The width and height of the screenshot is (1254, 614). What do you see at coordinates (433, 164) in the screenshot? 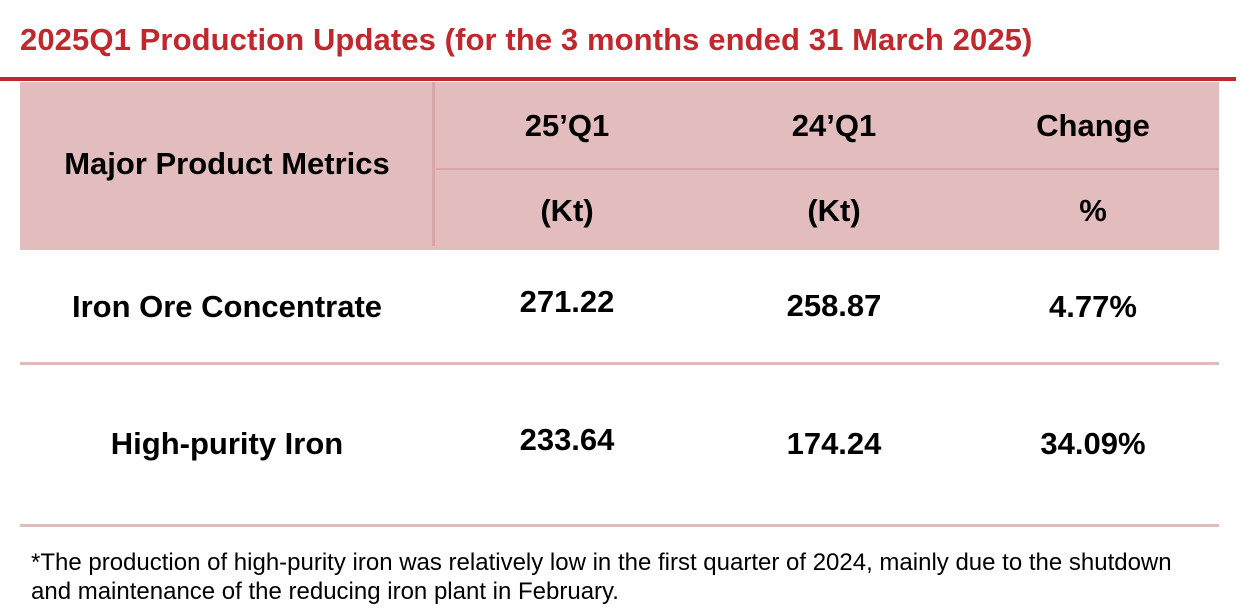
I see `header-divider-vertical` at bounding box center [433, 164].